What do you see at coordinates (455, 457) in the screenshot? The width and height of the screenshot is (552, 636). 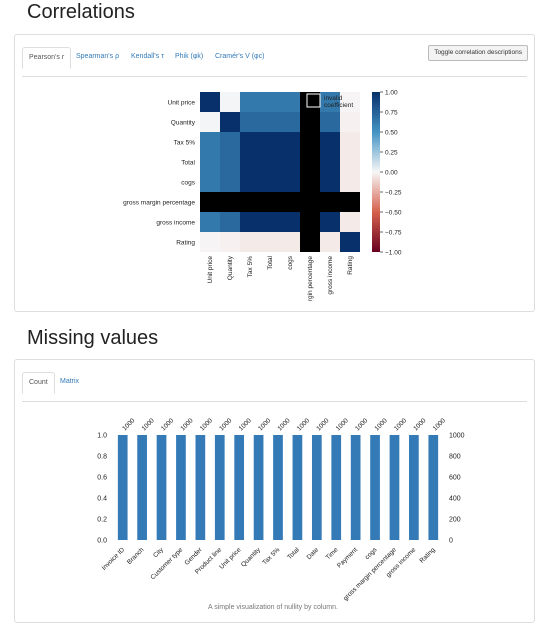 I see `y-axis-right-tick-label: 800` at bounding box center [455, 457].